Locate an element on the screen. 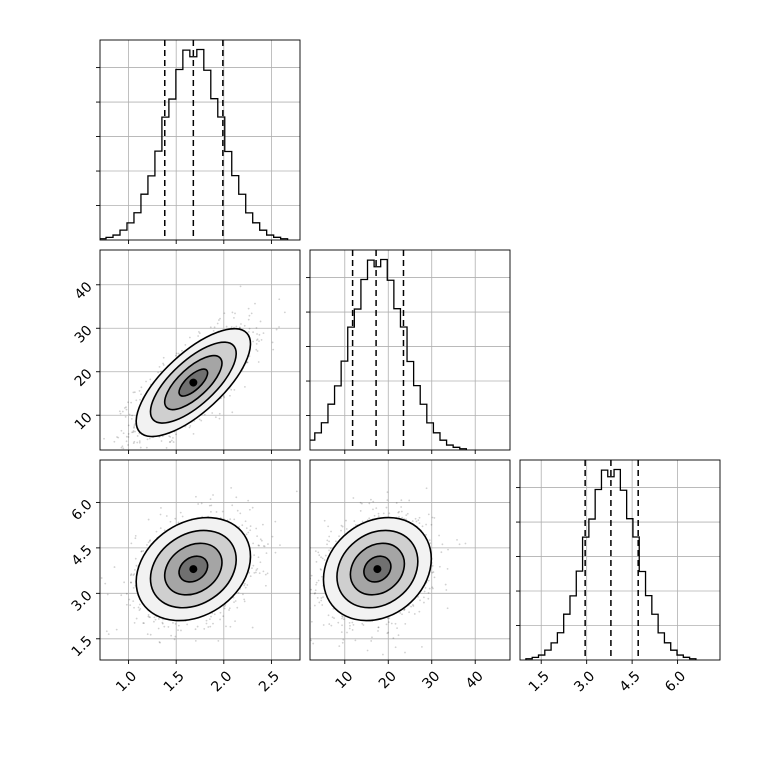 The width and height of the screenshot is (760, 760). panel-frame is located at coordinates (200, 560).